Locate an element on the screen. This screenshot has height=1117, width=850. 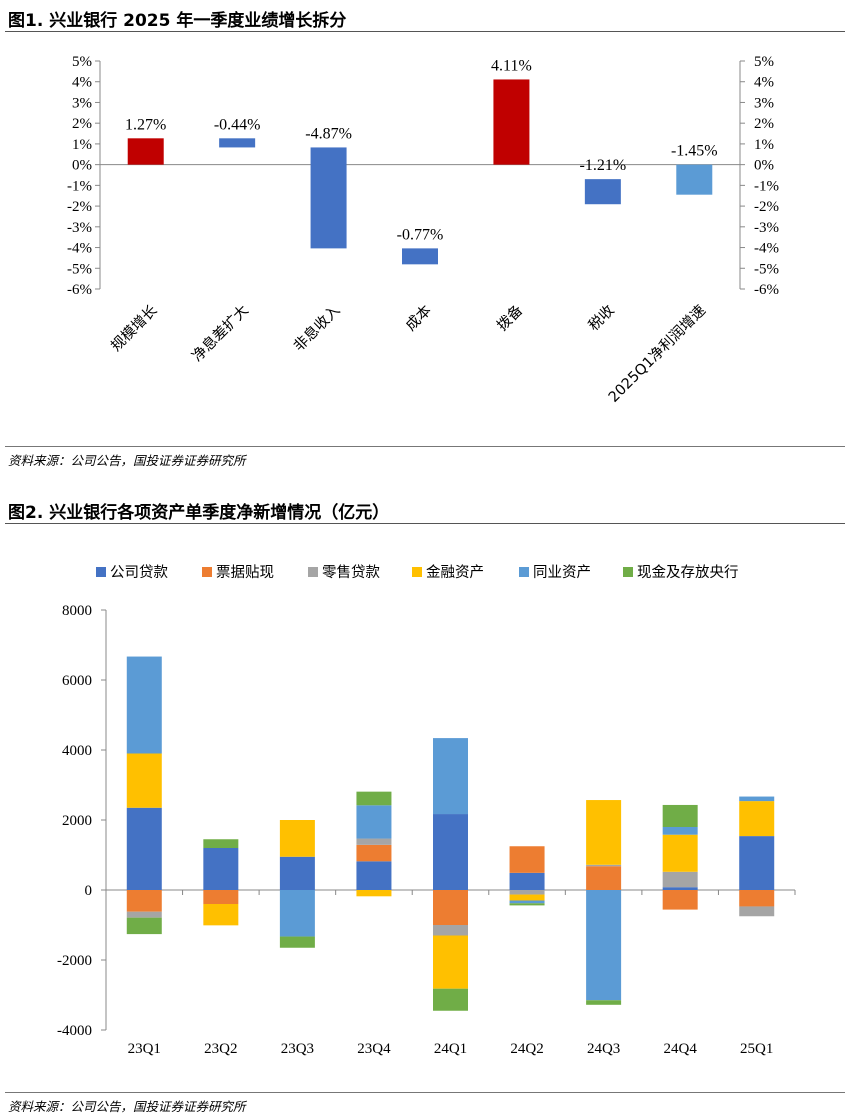
bar-segment-24q3-s6 is located at coordinates (604, 1002).